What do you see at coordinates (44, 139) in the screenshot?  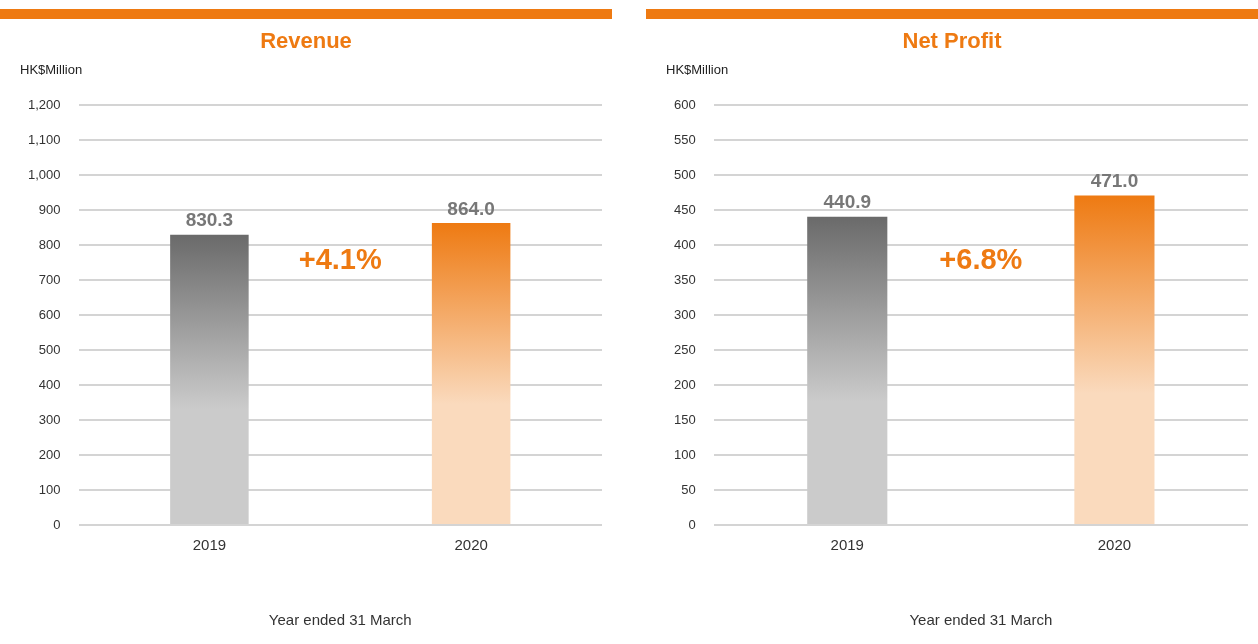 I see `y-tick-label: 1,100` at bounding box center [44, 139].